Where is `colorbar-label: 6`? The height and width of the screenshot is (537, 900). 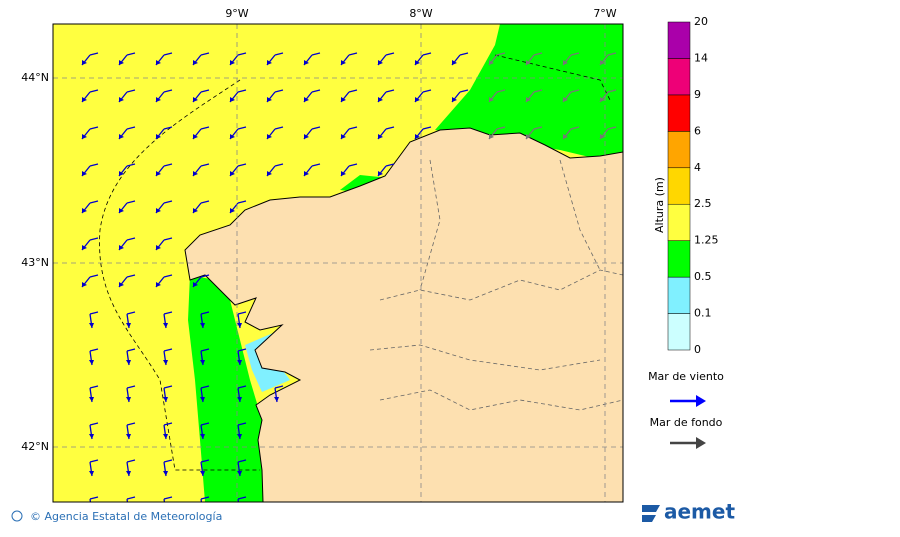 colorbar-label: 6 is located at coordinates (697, 130).